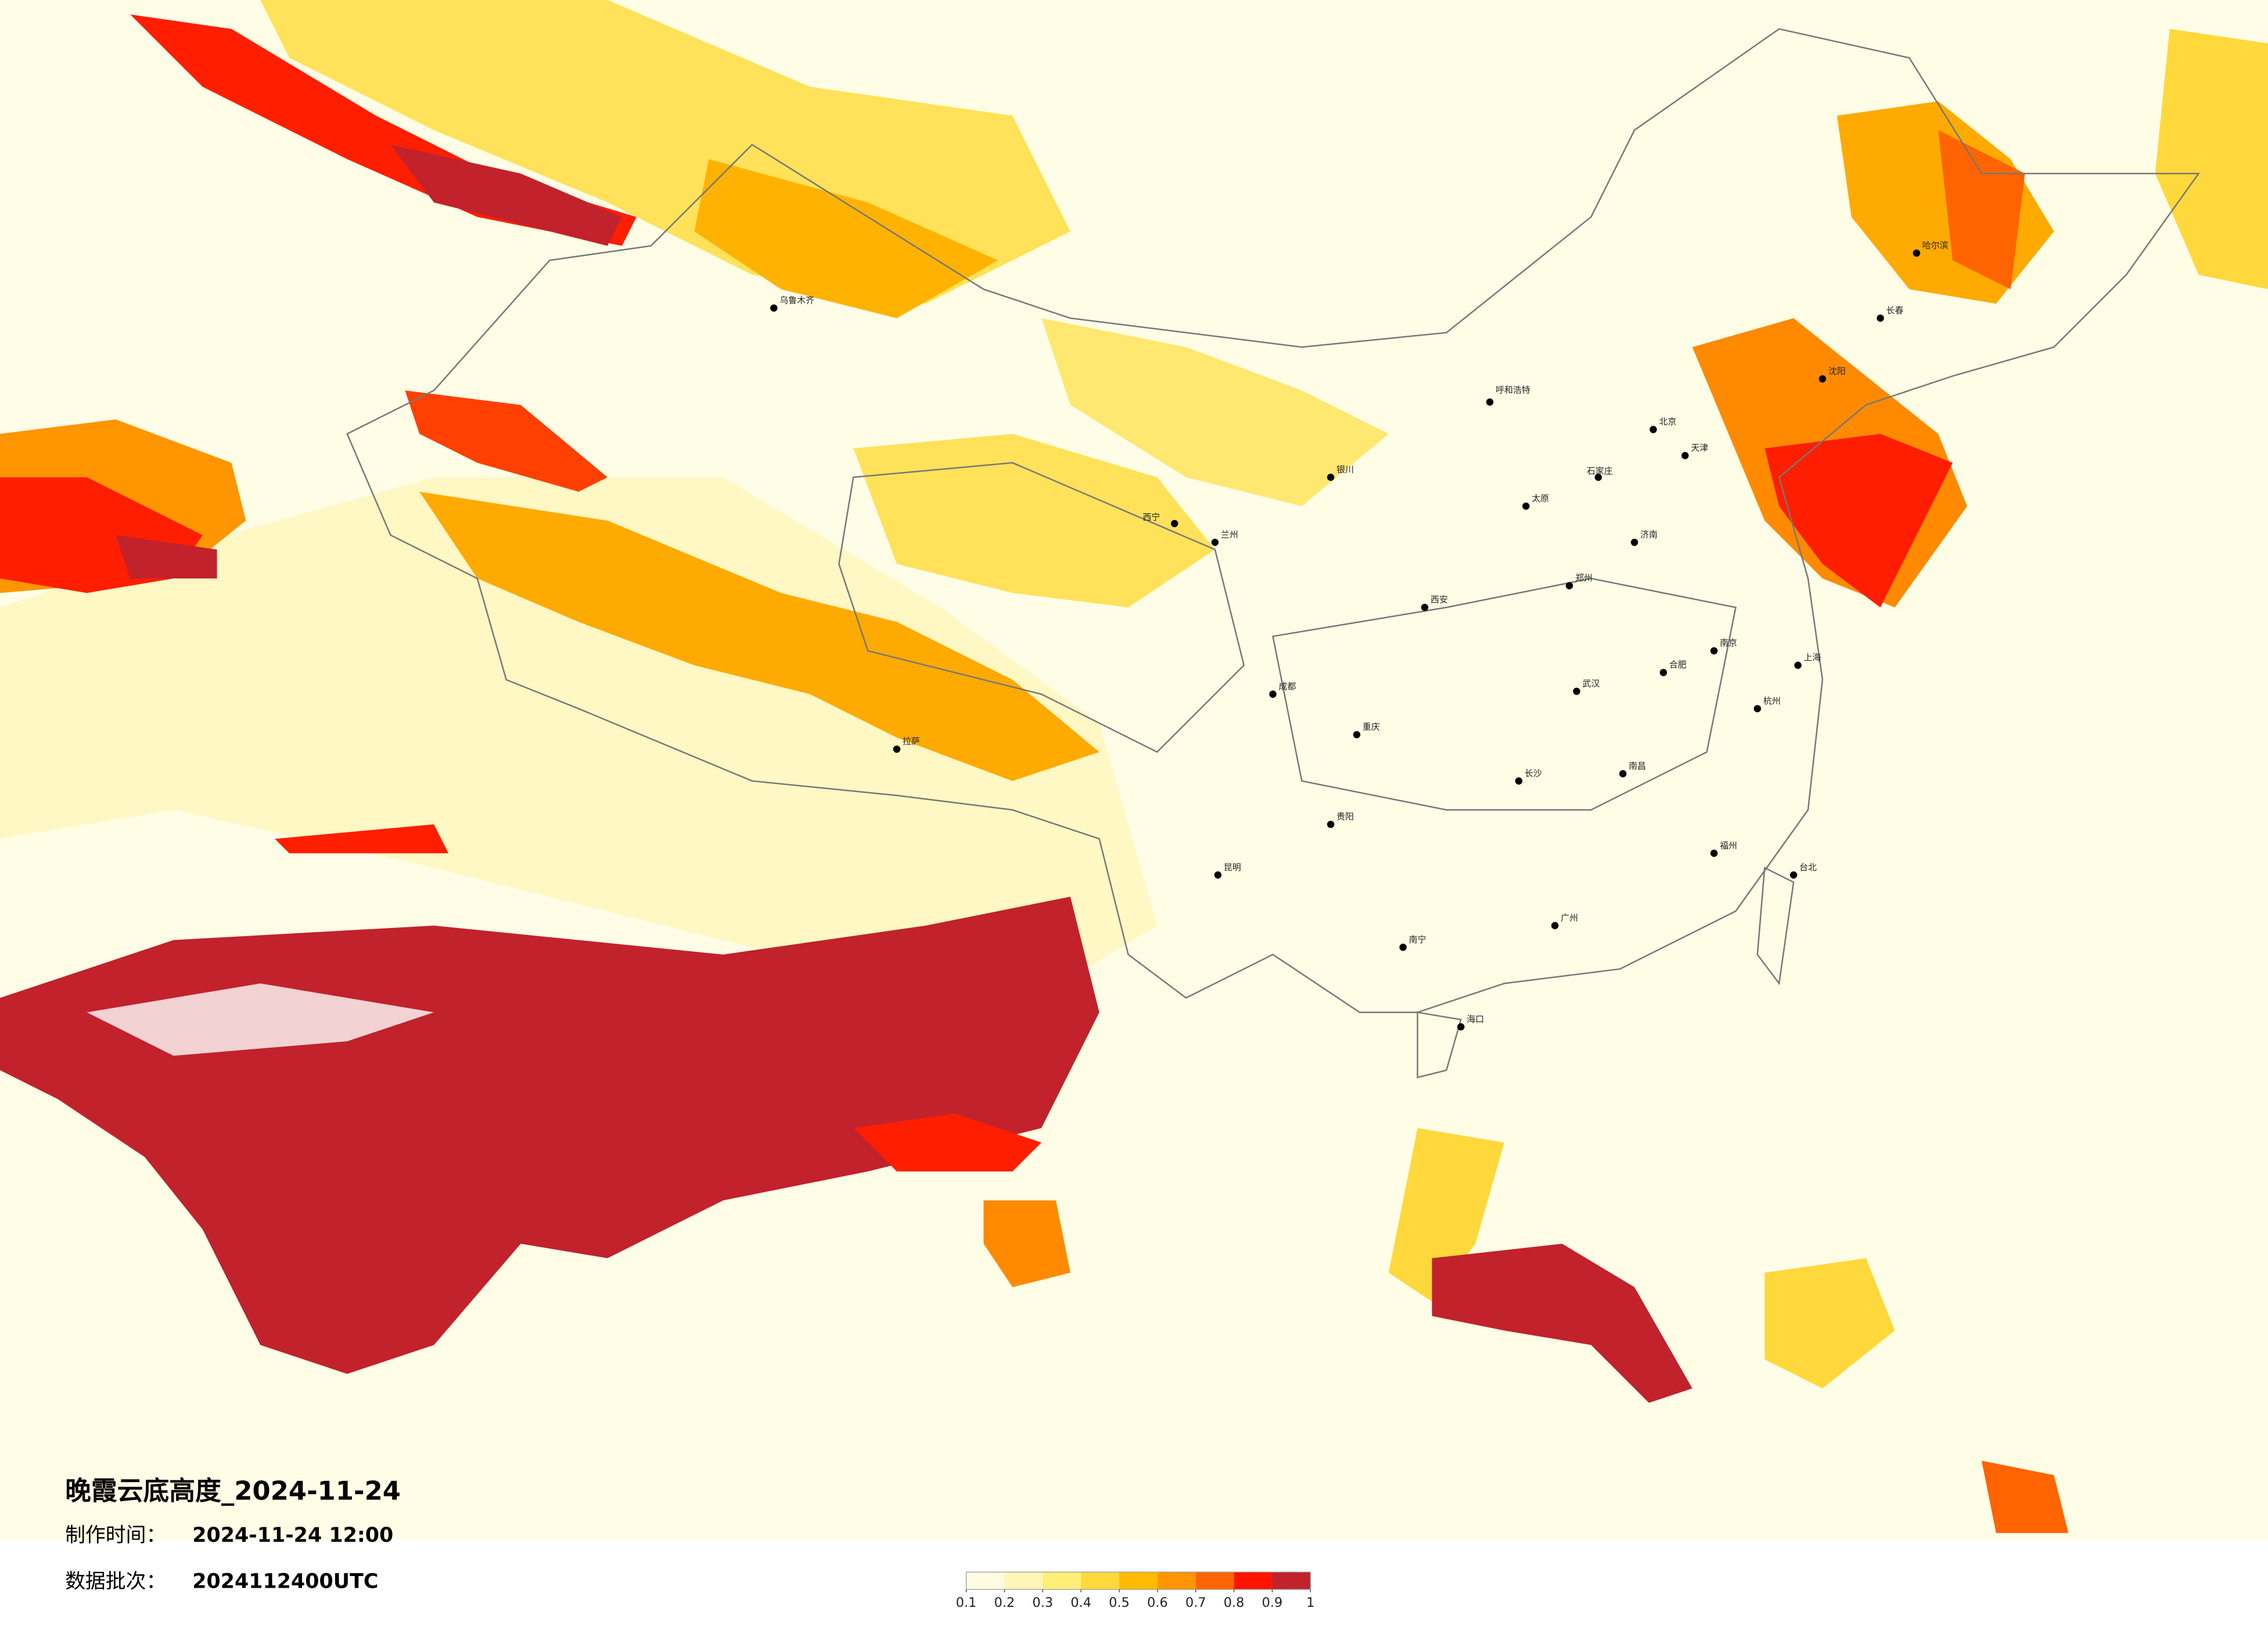 This screenshot has width=2268, height=1626. I want to click on colorbar-tick-label: 0.6, so click(1157, 1602).